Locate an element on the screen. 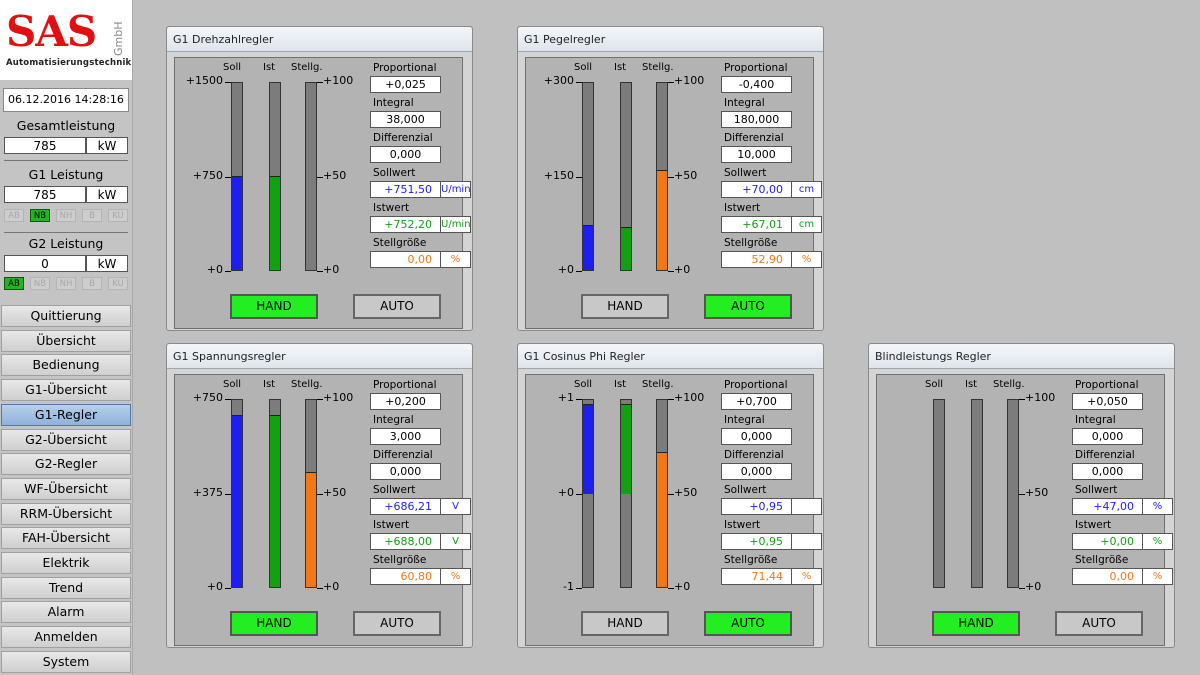 The width and height of the screenshot is (1200, 675). nav-button-4: G1-Regler is located at coordinates (66, 414).